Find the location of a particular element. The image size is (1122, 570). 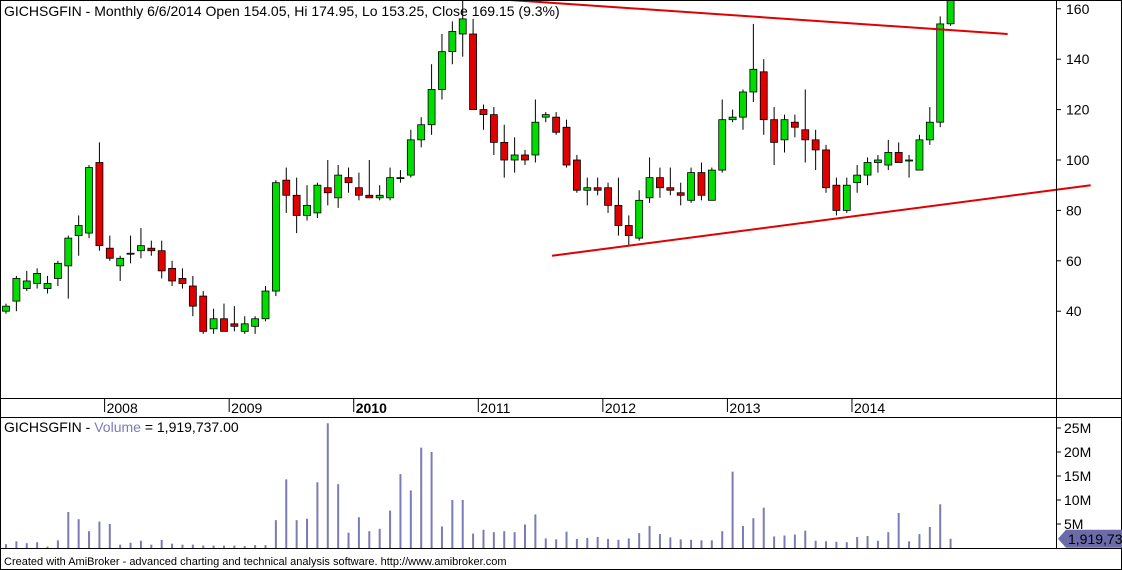

volume-symbol: GICHSGFIN - is located at coordinates (49, 427).